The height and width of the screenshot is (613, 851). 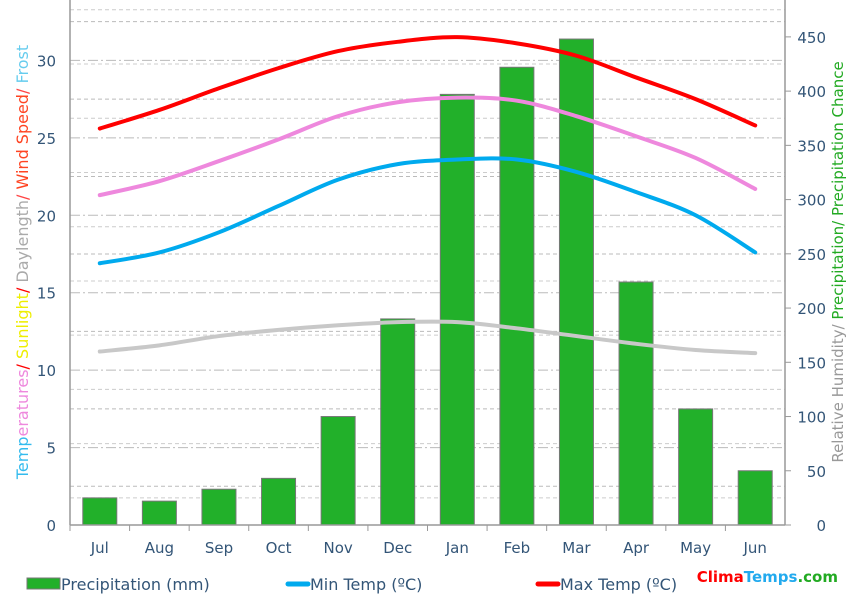 What do you see at coordinates (811, 38) in the screenshot?
I see `right-tick-label: 450` at bounding box center [811, 38].